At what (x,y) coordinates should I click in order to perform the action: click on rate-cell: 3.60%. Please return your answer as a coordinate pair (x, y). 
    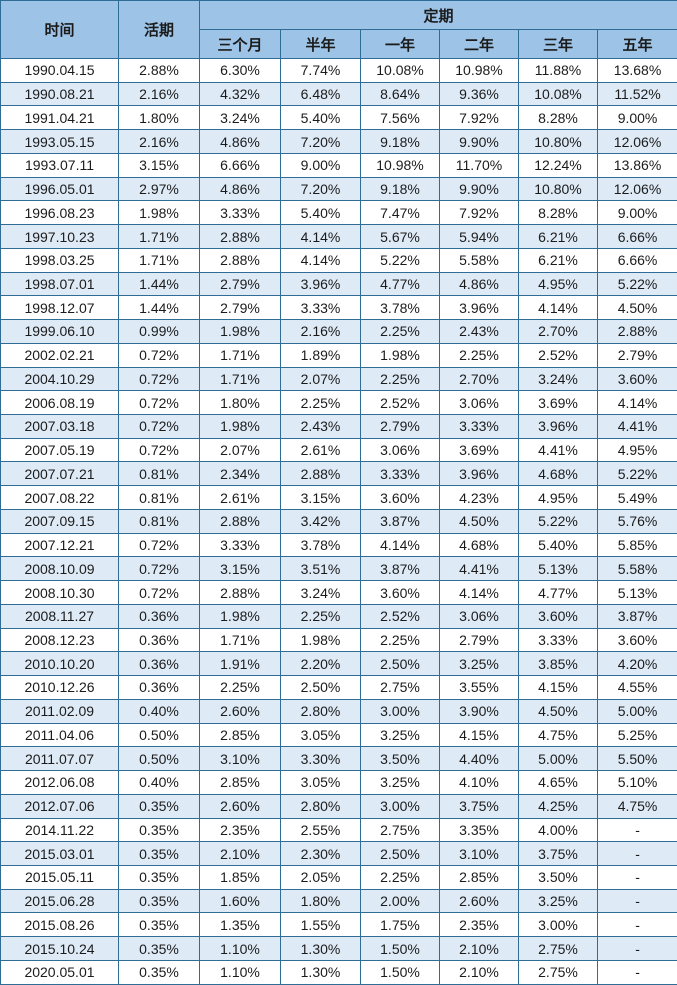
    Looking at the image, I should click on (558, 616).